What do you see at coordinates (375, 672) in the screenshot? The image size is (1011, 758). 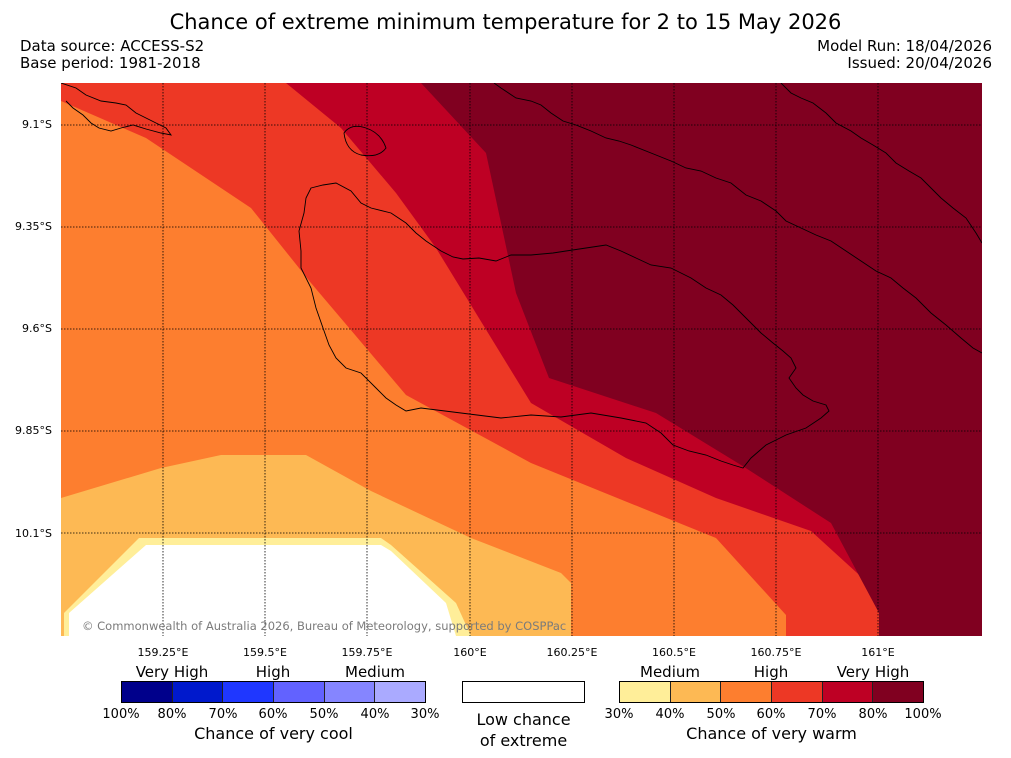 I see `cool-level-medium: Medium` at bounding box center [375, 672].